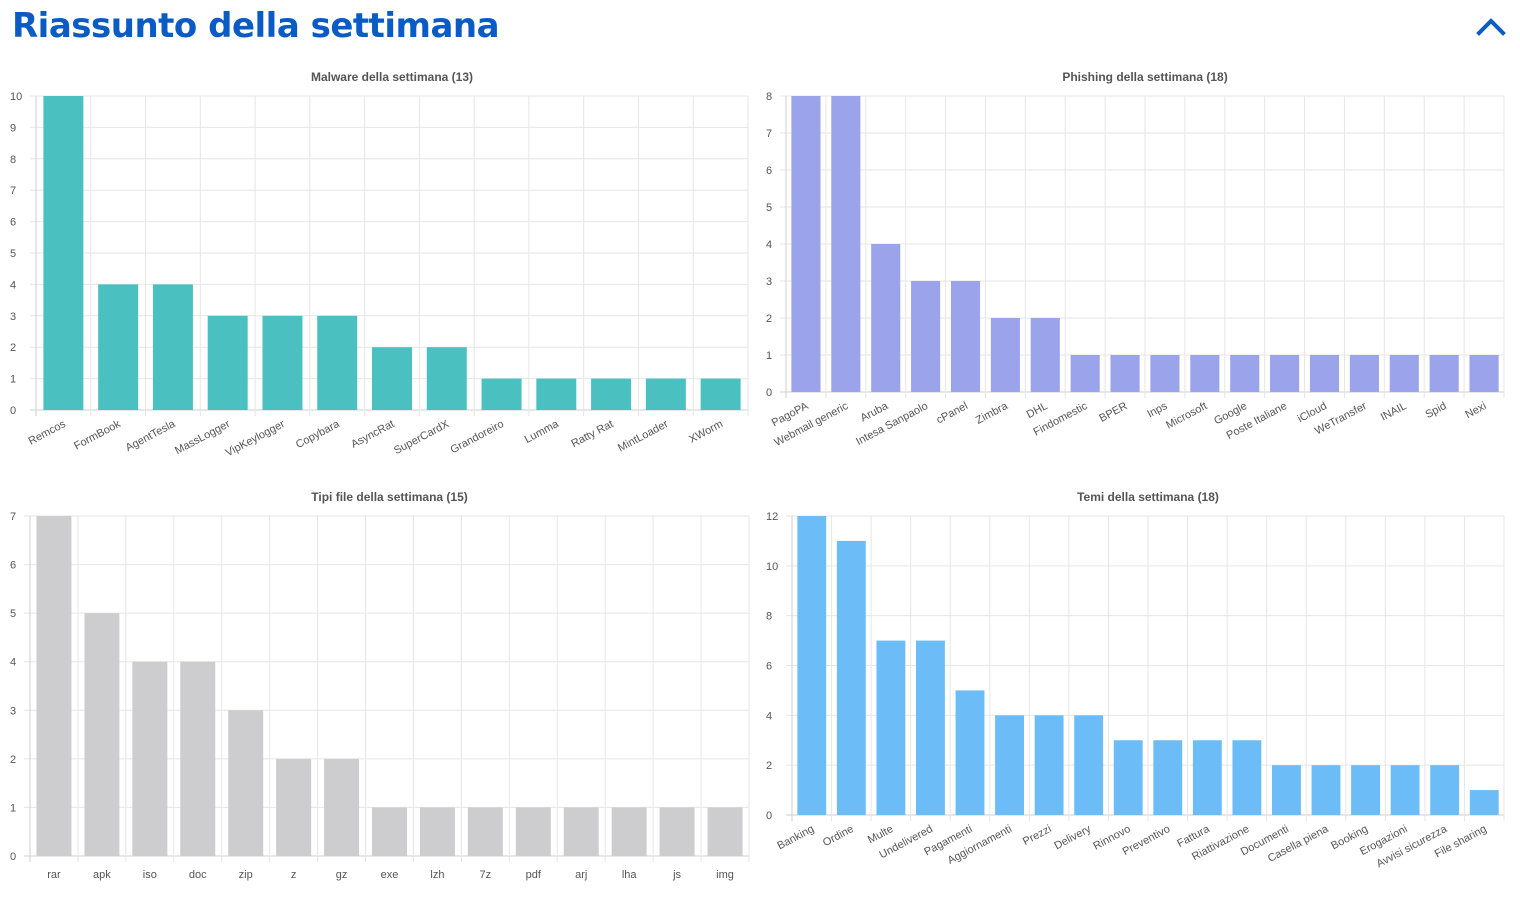 This screenshot has height=899, width=1520. What do you see at coordinates (1128, 777) in the screenshot?
I see `bar-rinnovo` at bounding box center [1128, 777].